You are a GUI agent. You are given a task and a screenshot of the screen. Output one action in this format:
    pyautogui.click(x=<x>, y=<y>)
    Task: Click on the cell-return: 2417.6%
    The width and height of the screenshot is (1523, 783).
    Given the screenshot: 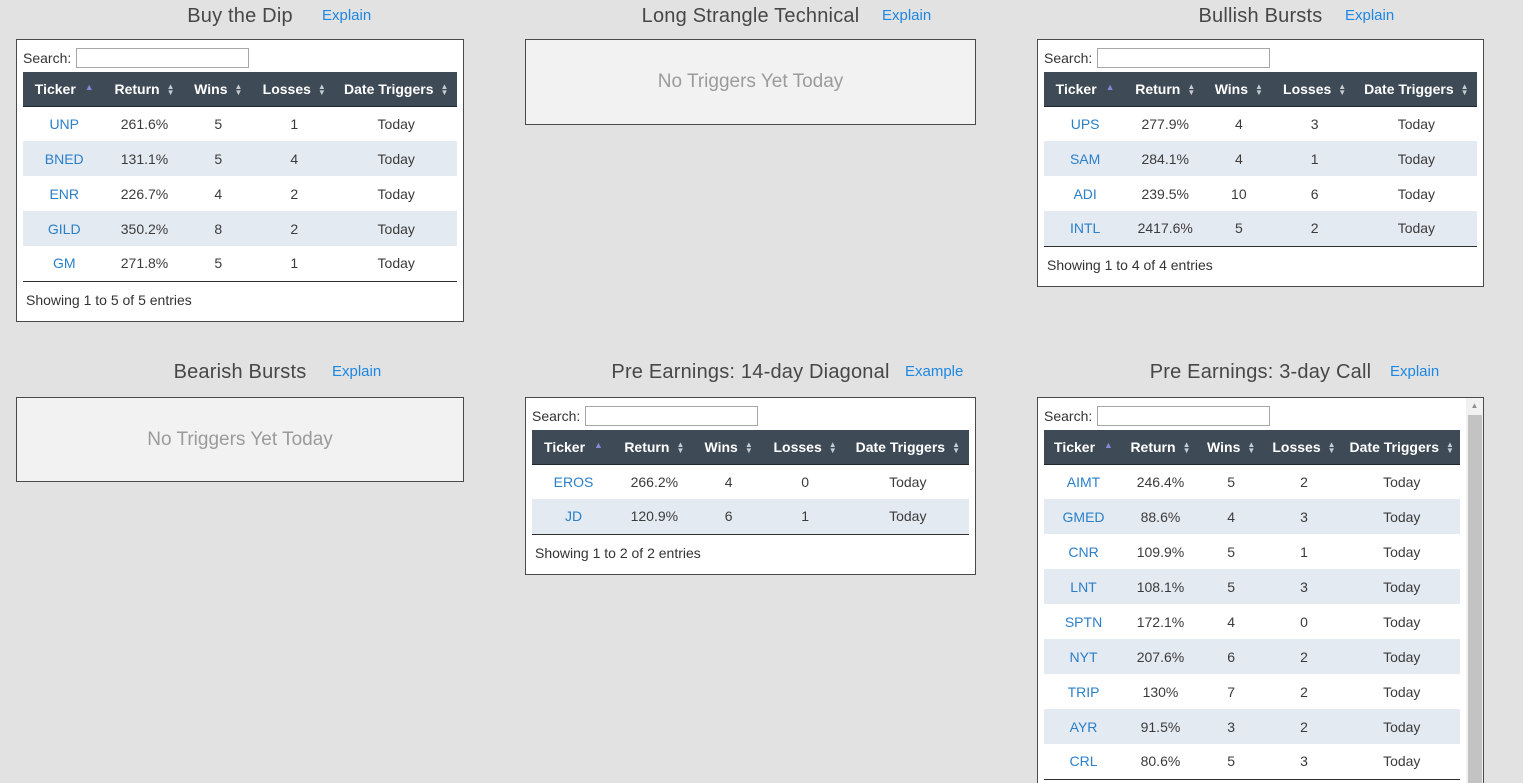 What is the action you would take?
    pyautogui.click(x=1165, y=228)
    